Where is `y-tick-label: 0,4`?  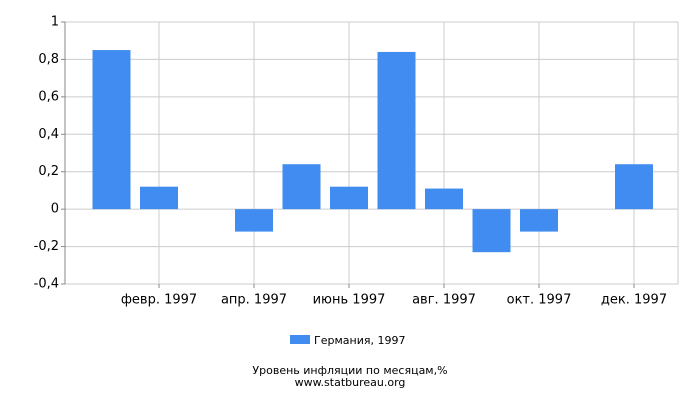 y-tick-label: 0,4 is located at coordinates (48, 134).